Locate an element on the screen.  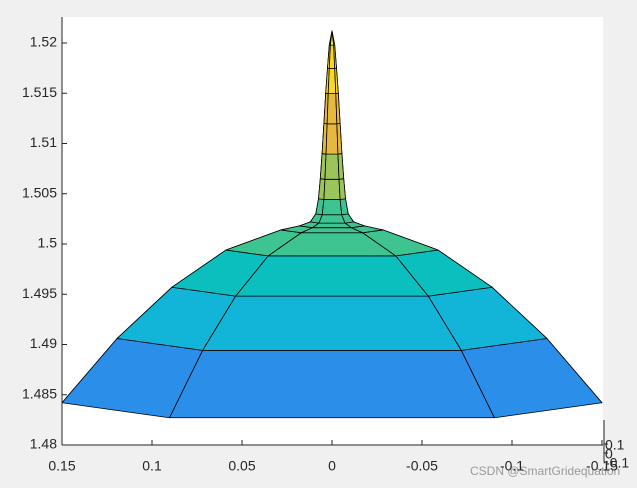
y-tick-label: -0.1 is located at coordinates (617, 463).